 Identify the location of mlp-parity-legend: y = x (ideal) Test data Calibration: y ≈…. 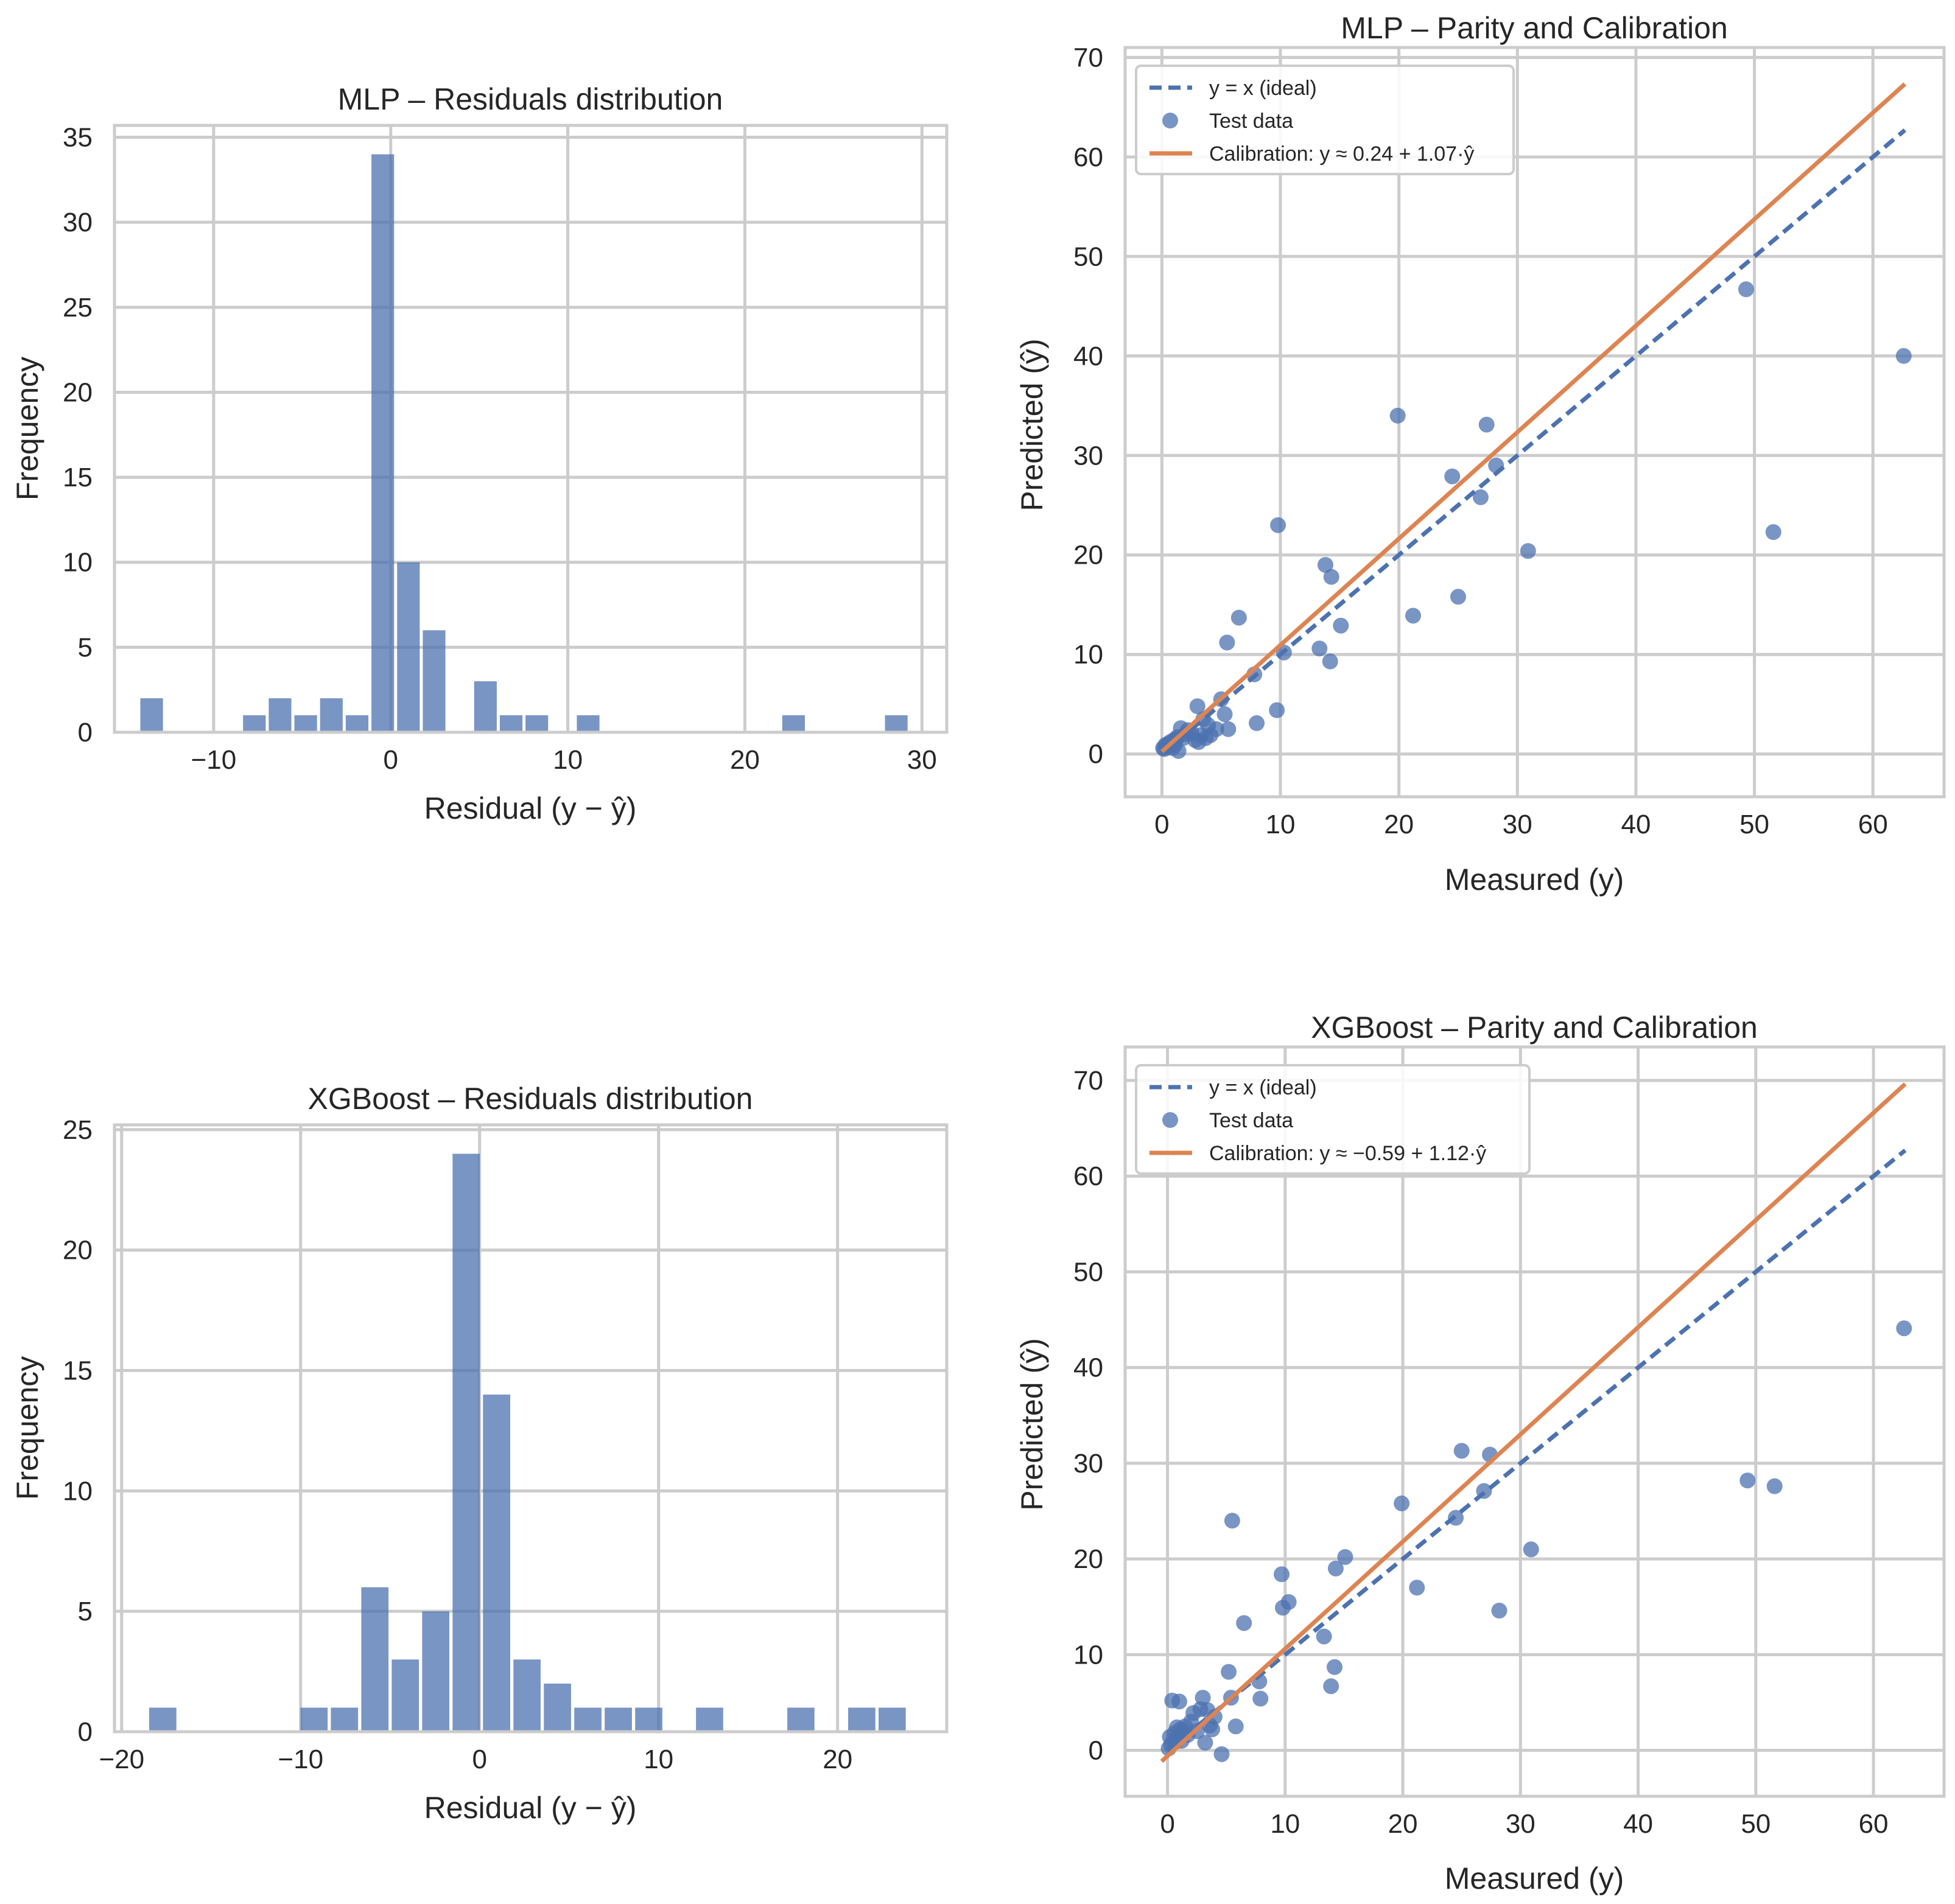
(1325, 120).